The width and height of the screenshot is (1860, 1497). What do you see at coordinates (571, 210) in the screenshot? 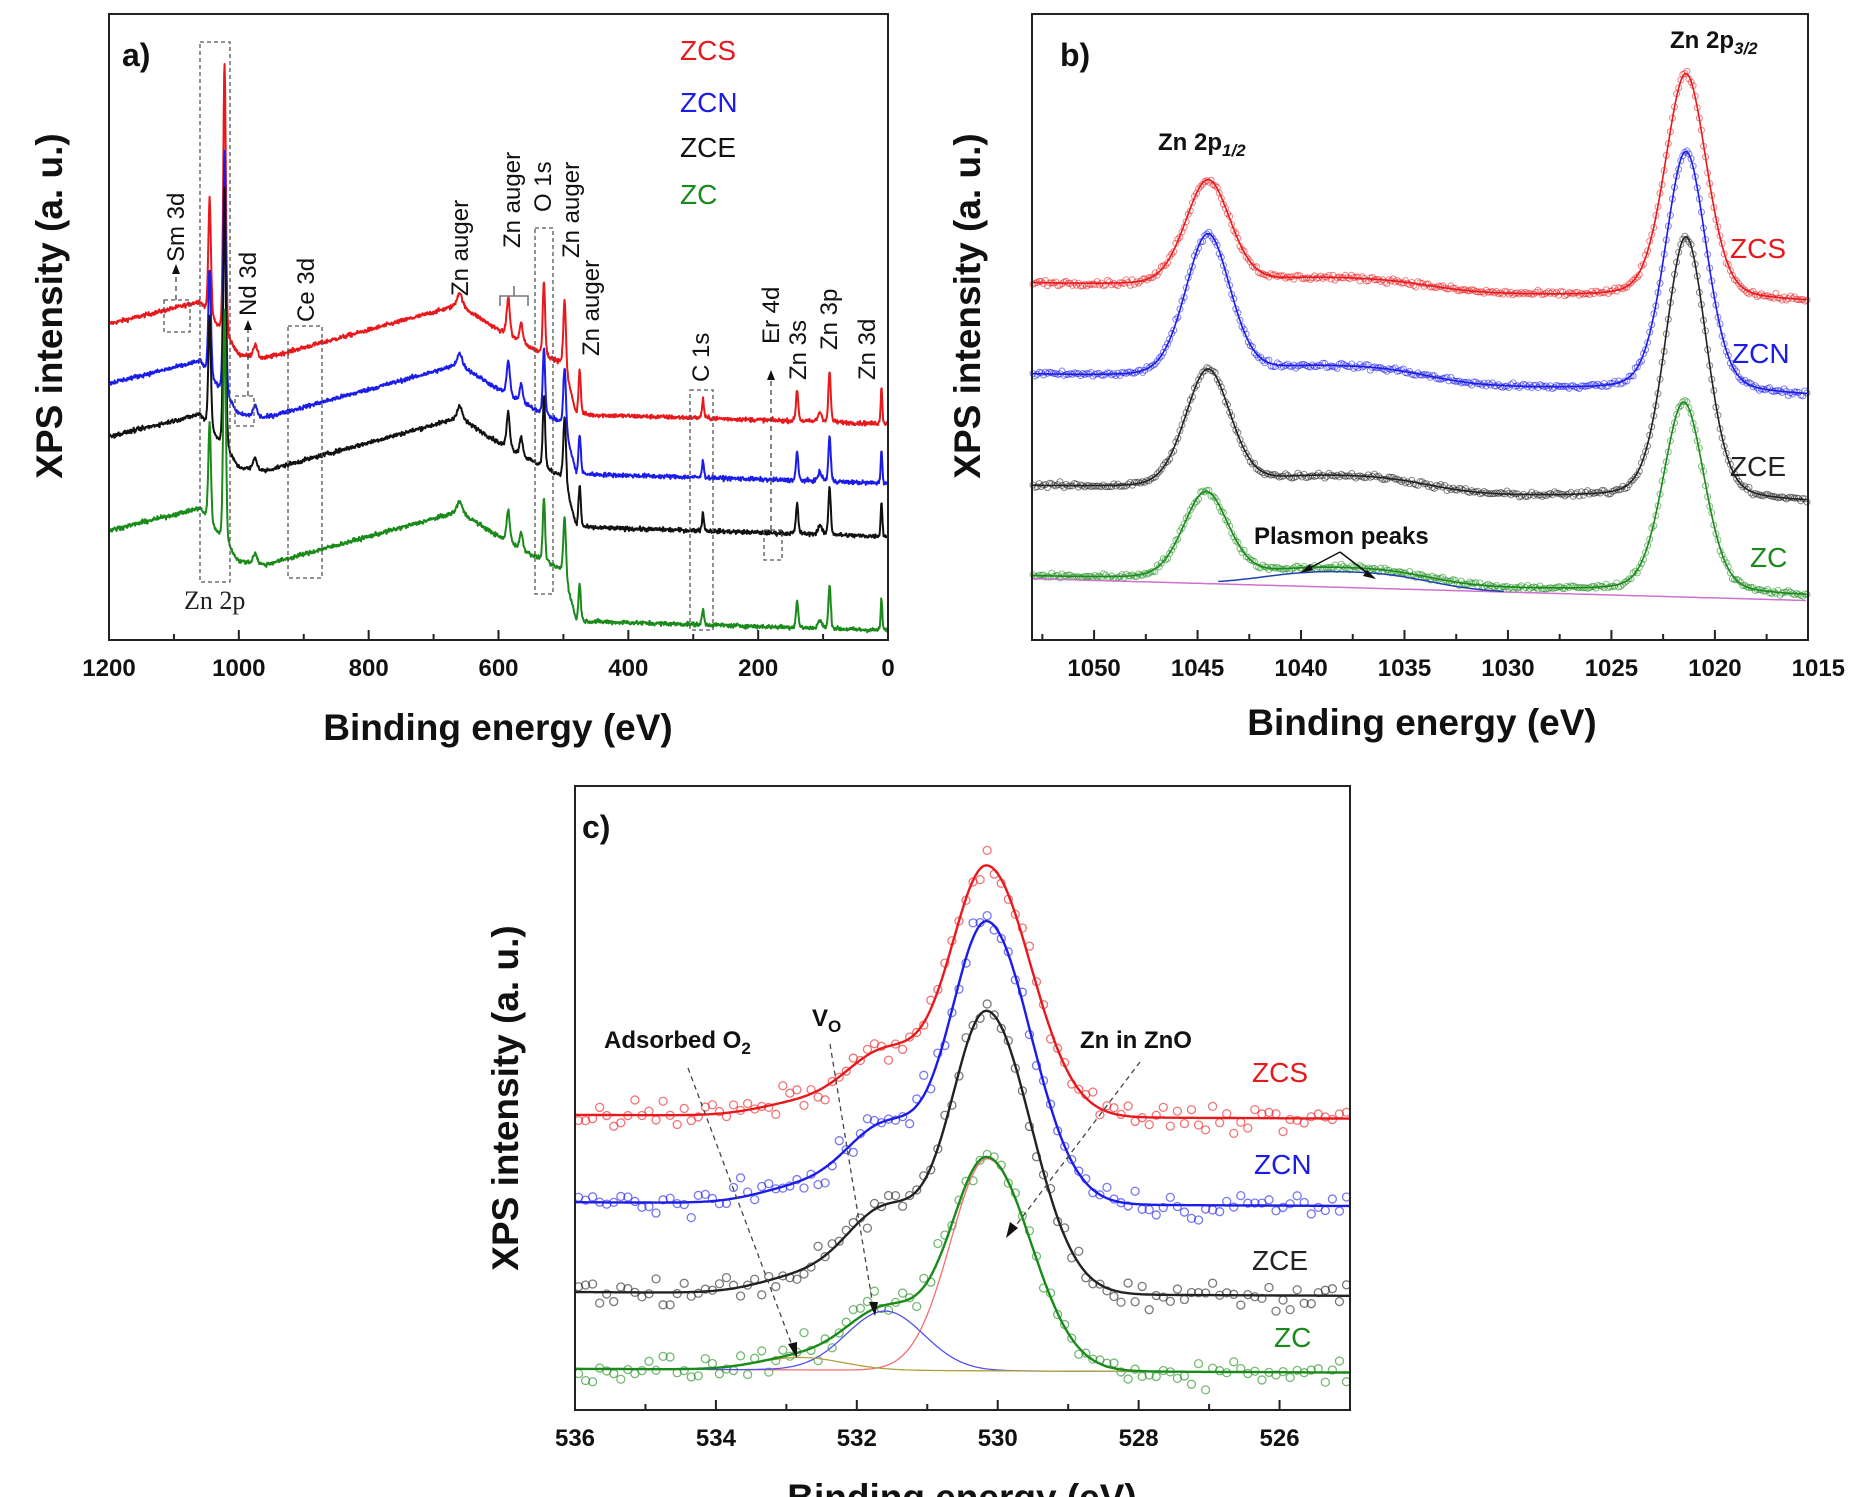
I see `ann-zn-auger-3: Zn auger` at bounding box center [571, 210].